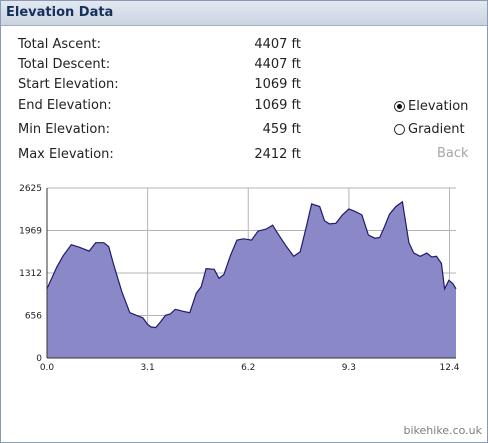 This screenshot has height=443, width=488. What do you see at coordinates (60, 44) in the screenshot?
I see `total-ascent-label: Total Ascent:` at bounding box center [60, 44].